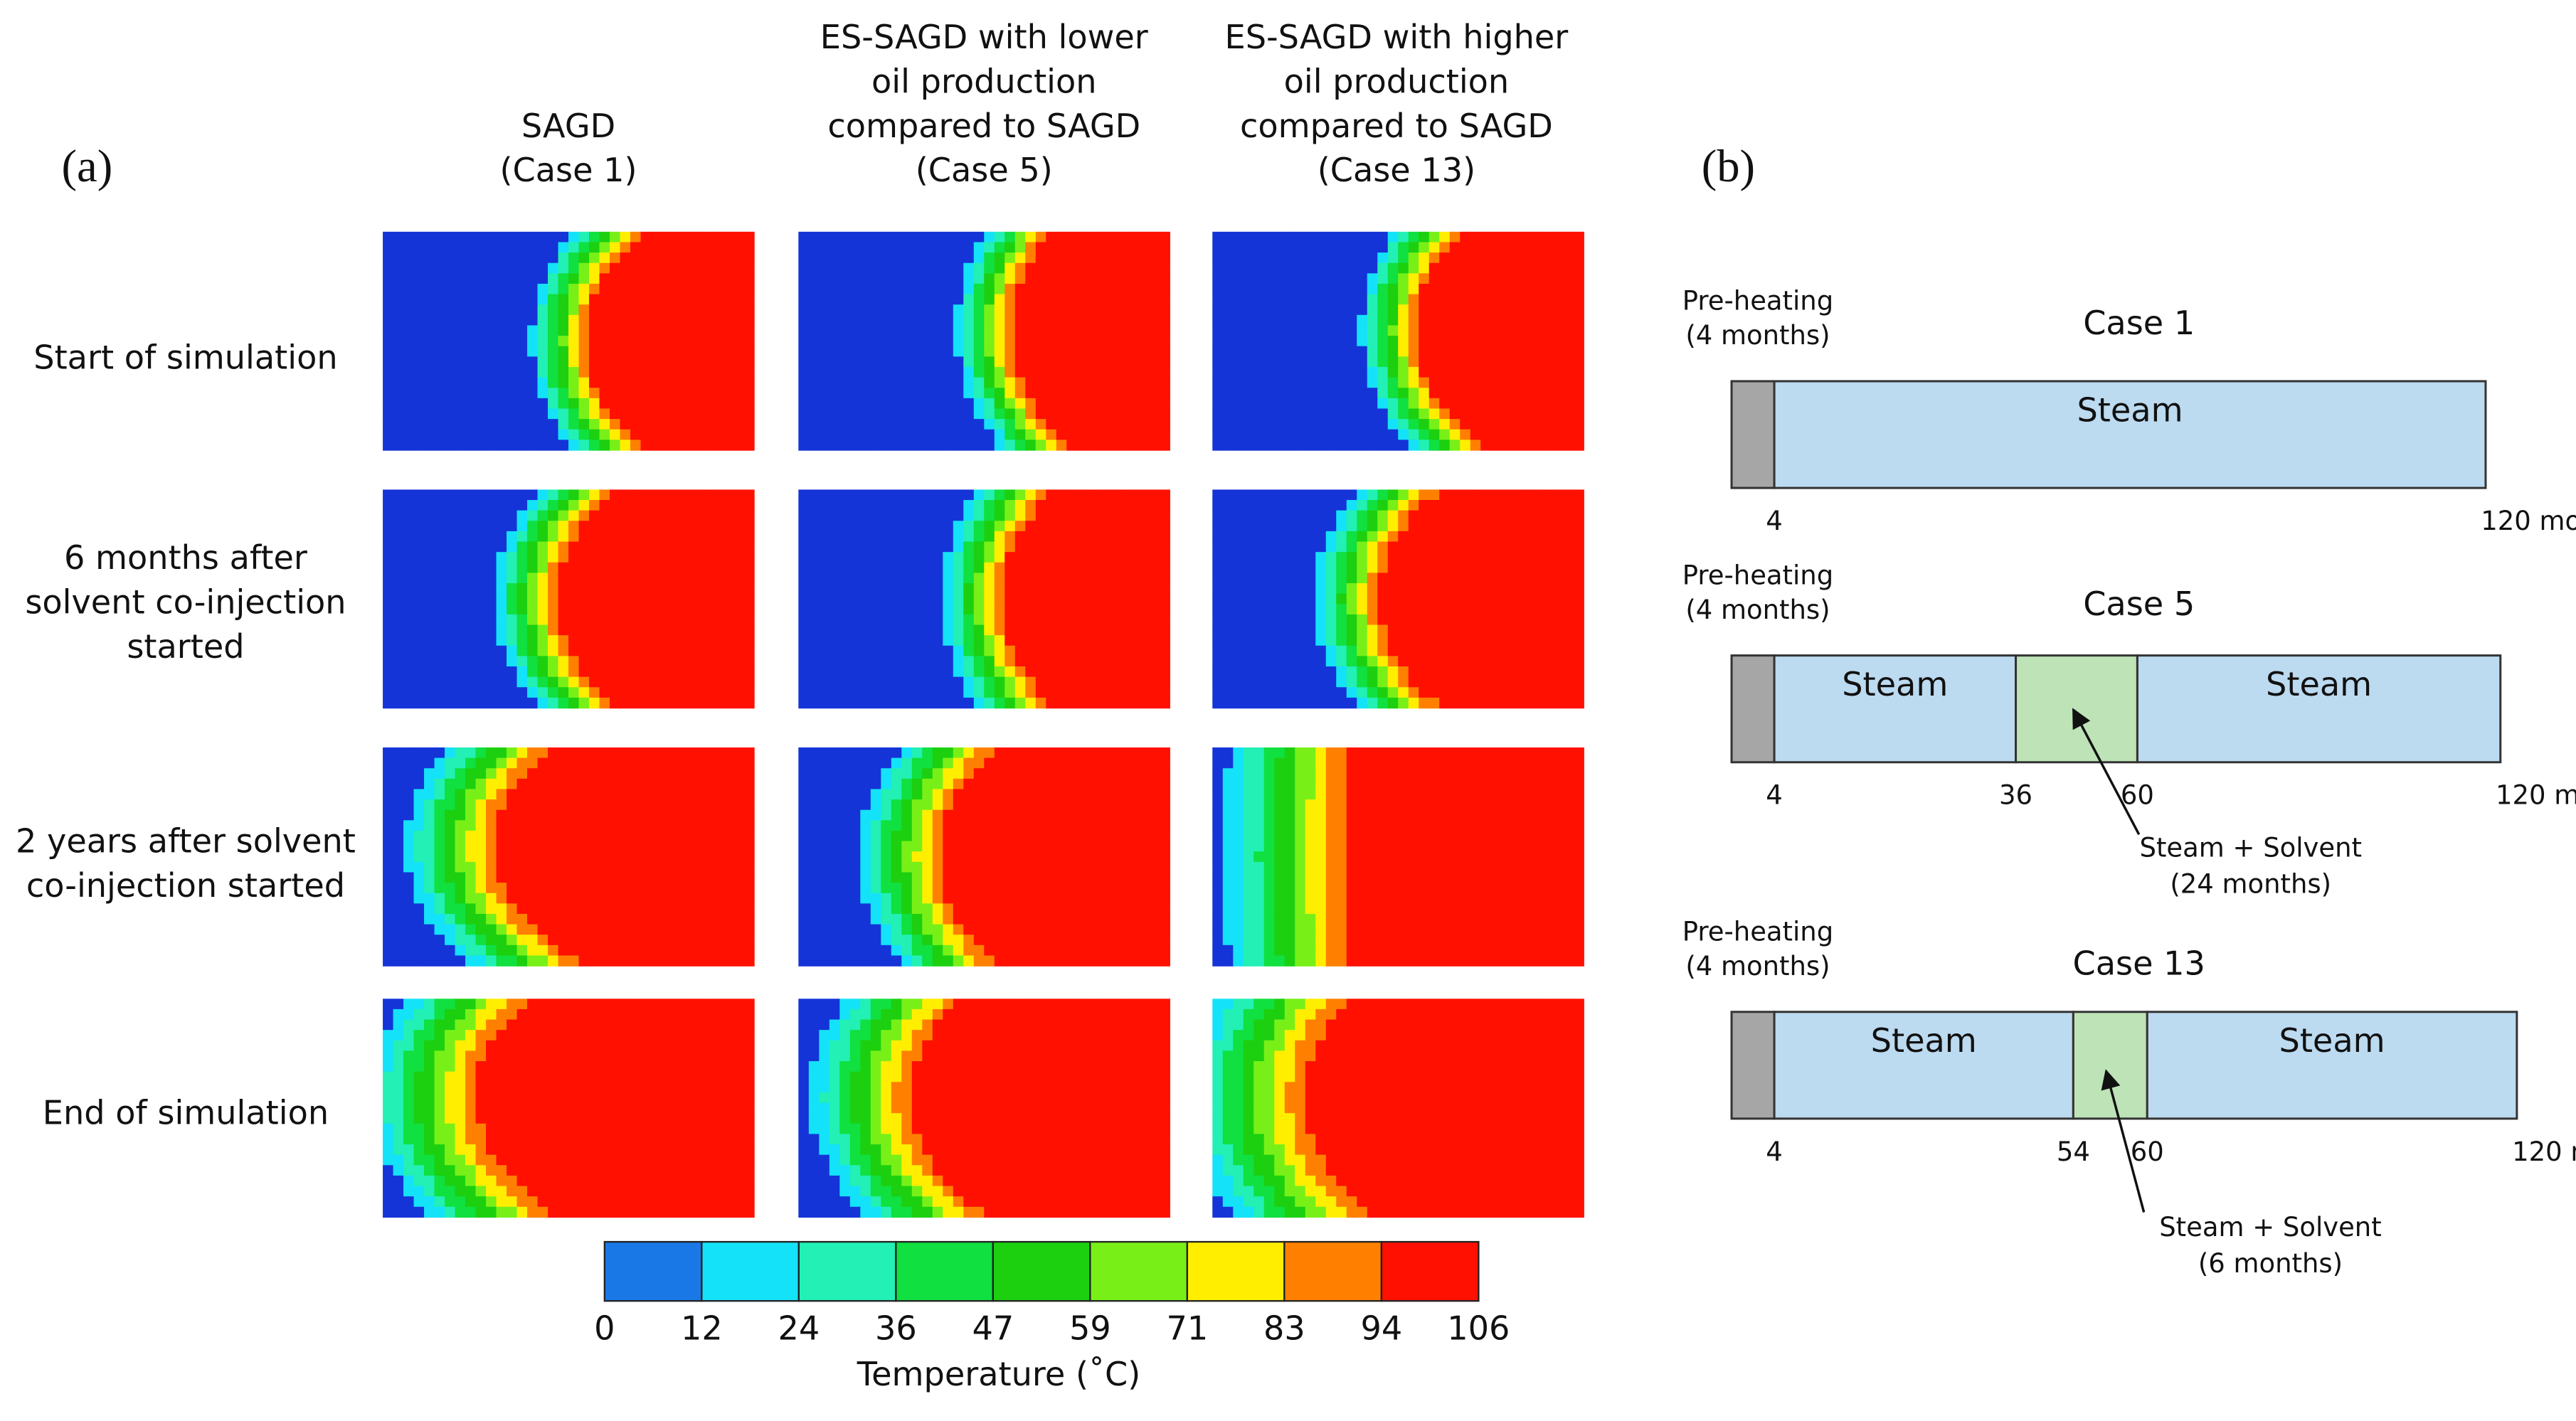 The image size is (2576, 1421). I want to click on temperature-map, so click(569, 341).